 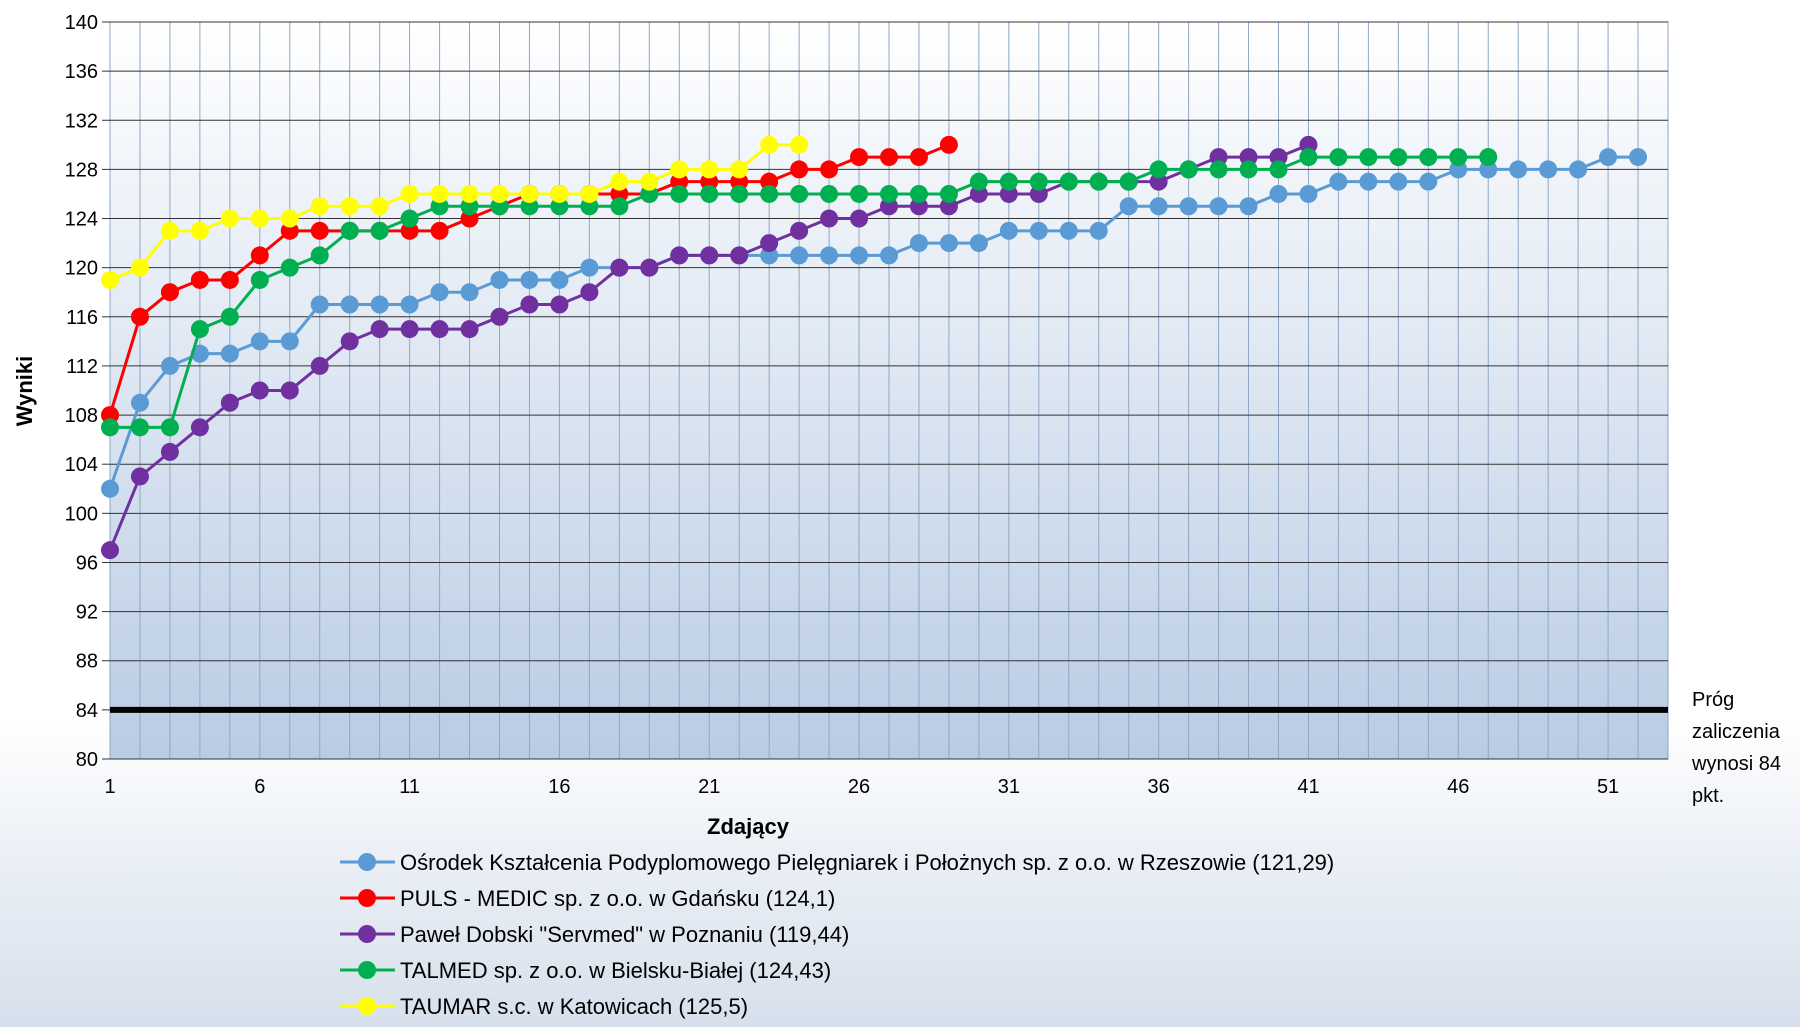 What do you see at coordinates (81, 220) in the screenshot?
I see `y-tick-label: 124` at bounding box center [81, 220].